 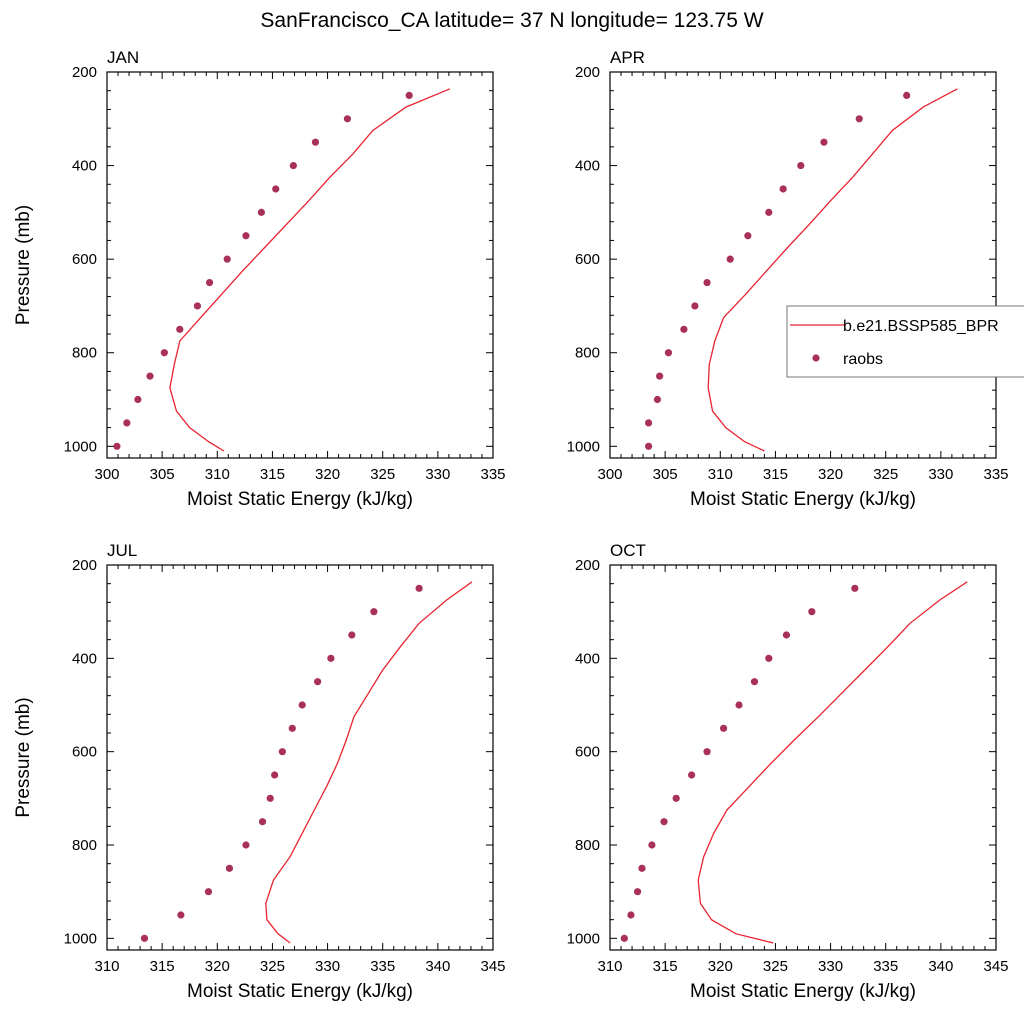 I want to click on x-tick-label: 340, so click(x=940, y=966).